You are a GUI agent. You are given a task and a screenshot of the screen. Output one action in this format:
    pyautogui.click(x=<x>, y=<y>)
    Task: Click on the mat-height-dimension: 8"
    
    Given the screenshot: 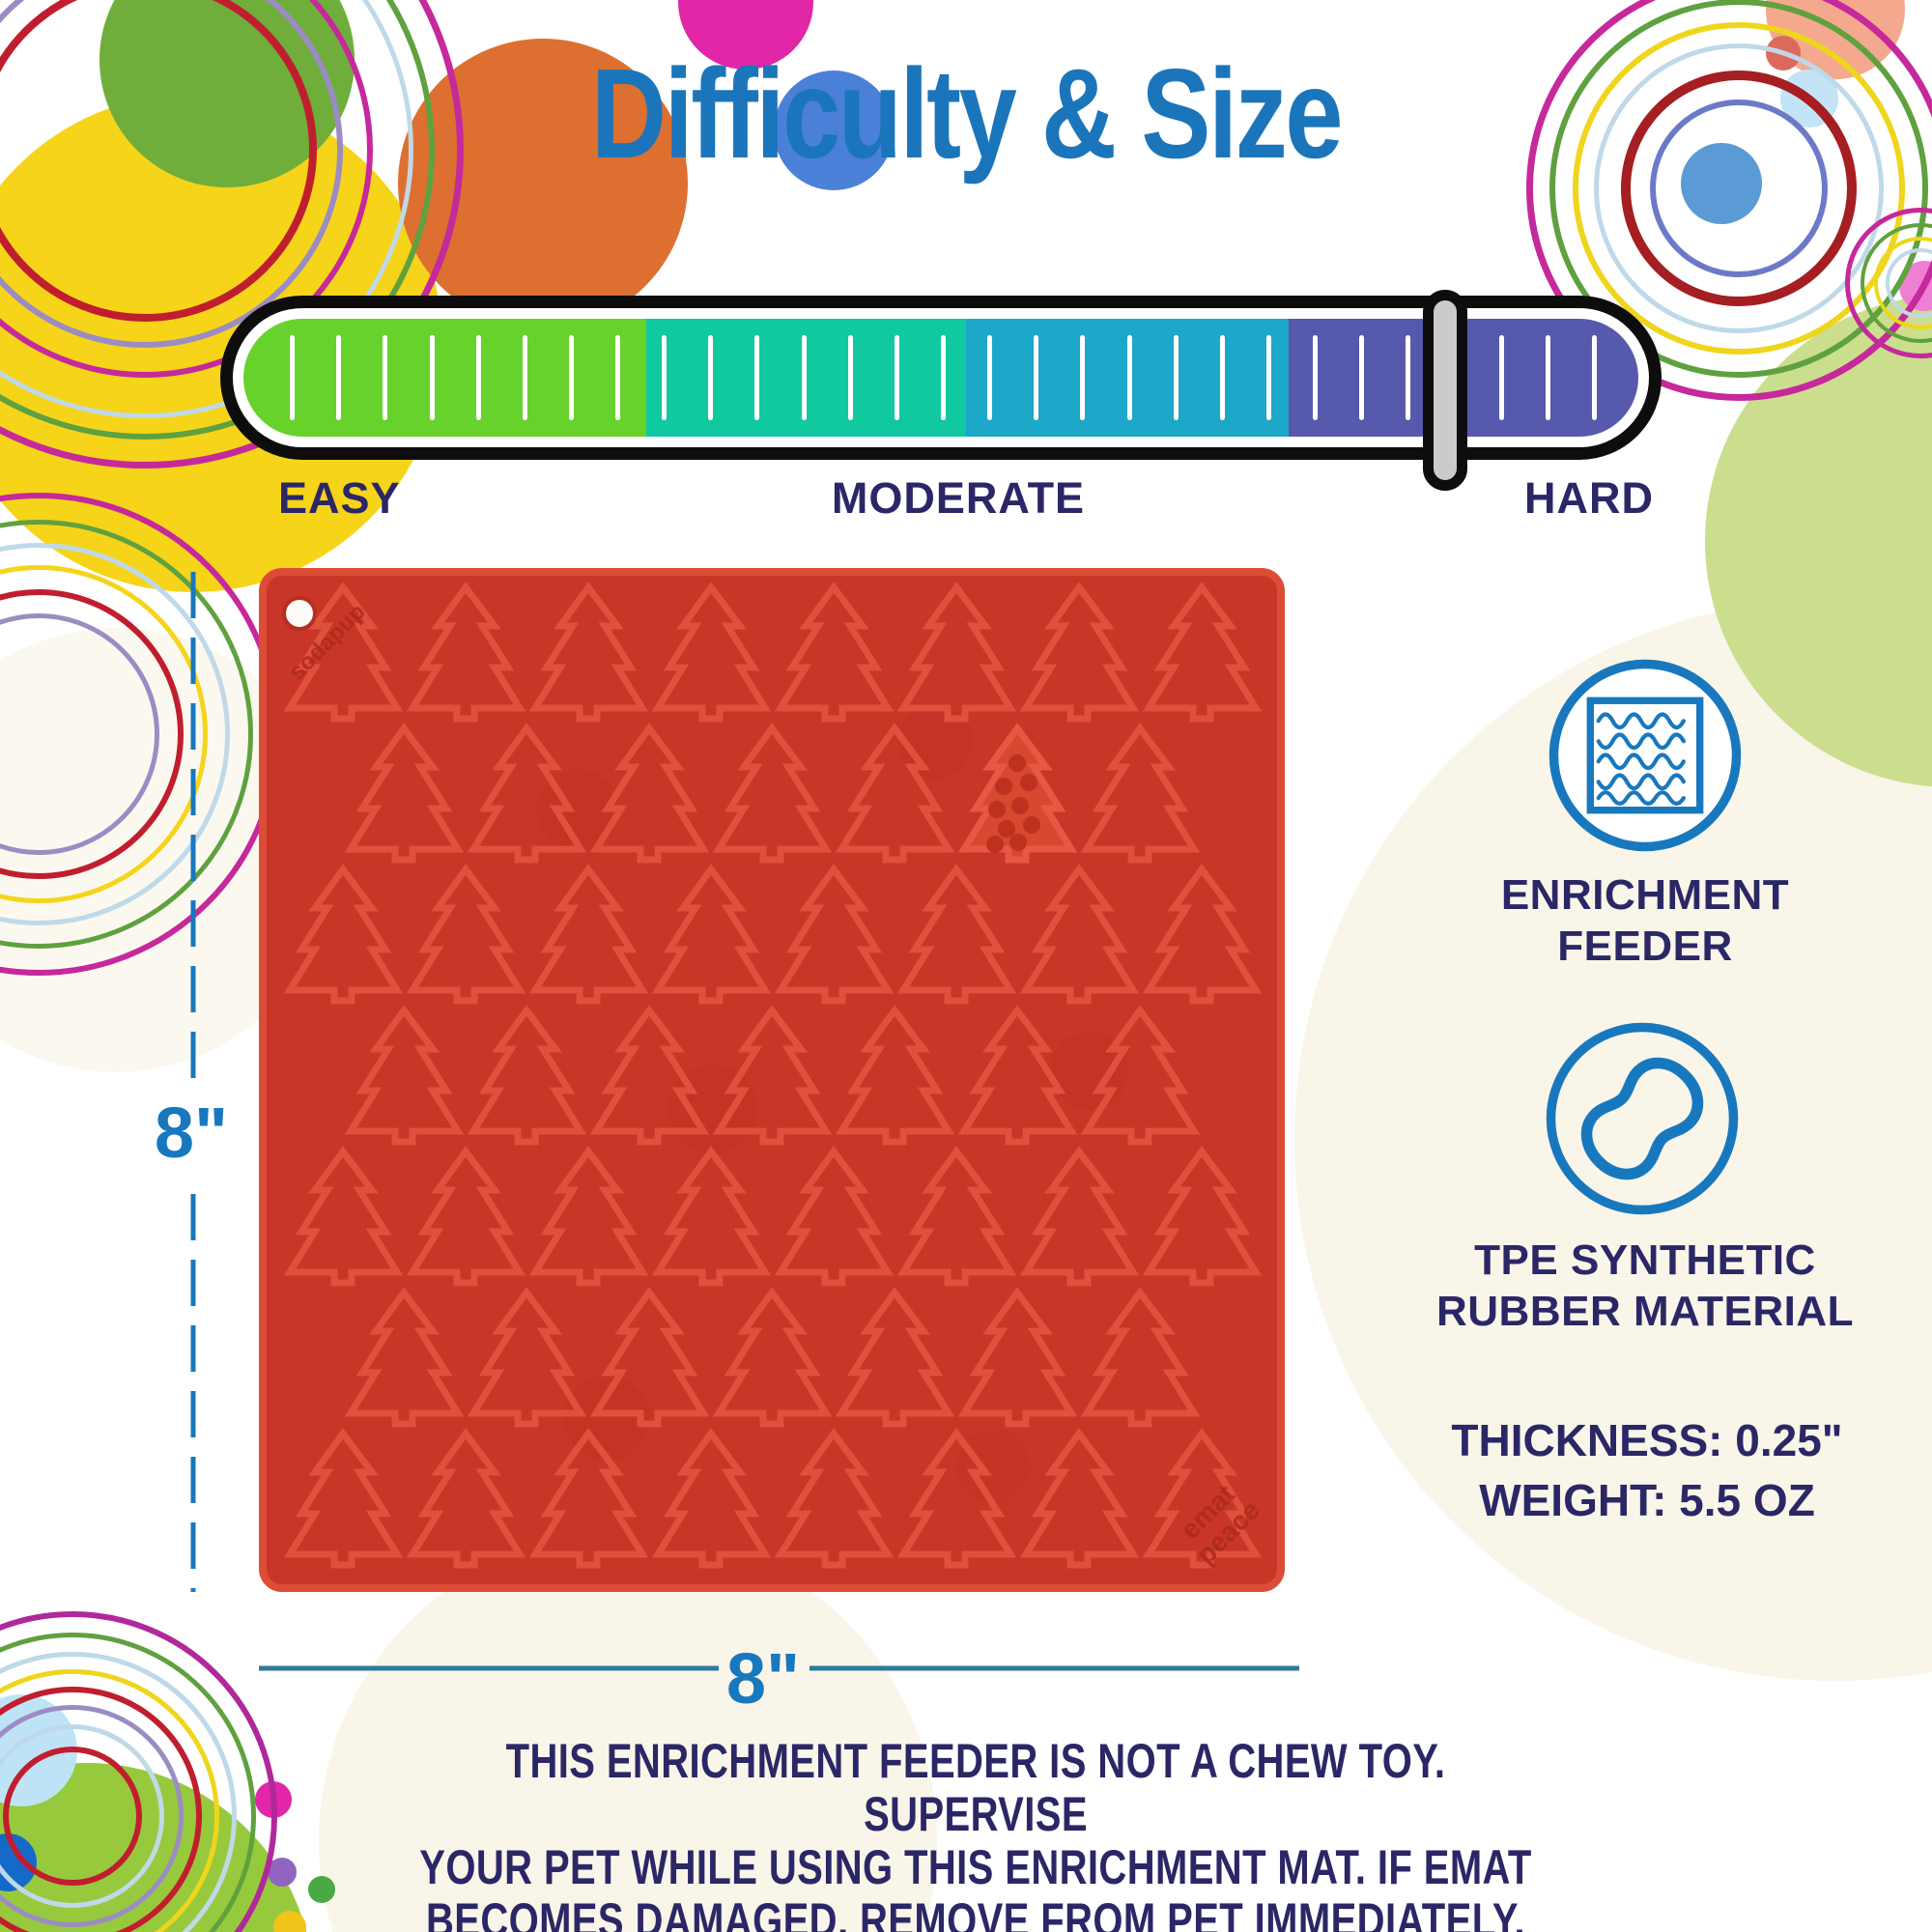 What is the action you would take?
    pyautogui.click(x=191, y=1133)
    